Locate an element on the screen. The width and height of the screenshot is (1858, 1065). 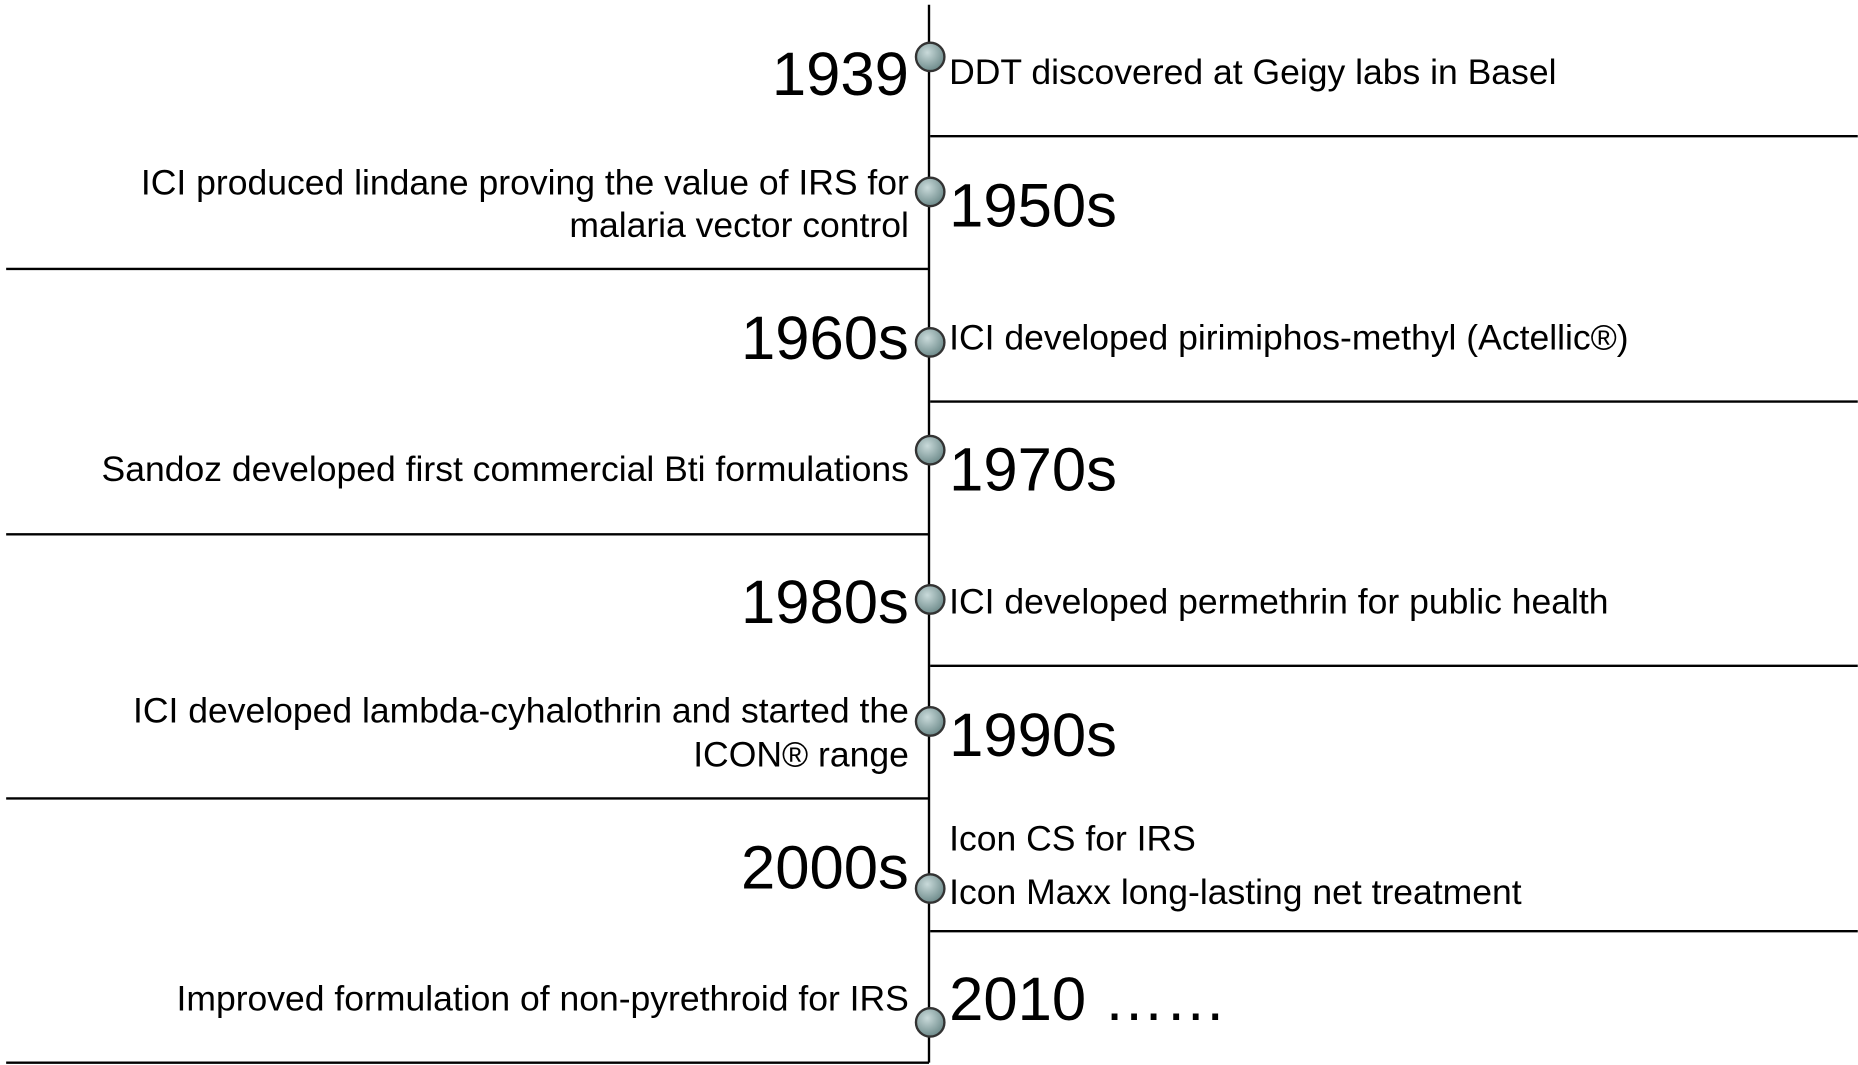
year: 1980s is located at coordinates (825, 602).